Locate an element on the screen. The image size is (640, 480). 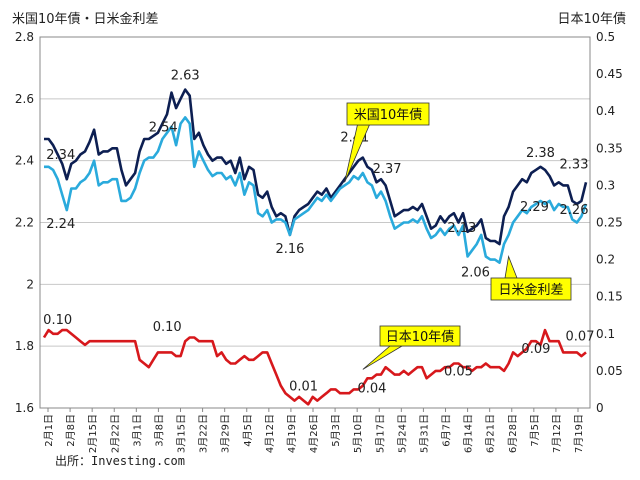
x-tick-label: 3月29日 is located at coordinates (226, 433).